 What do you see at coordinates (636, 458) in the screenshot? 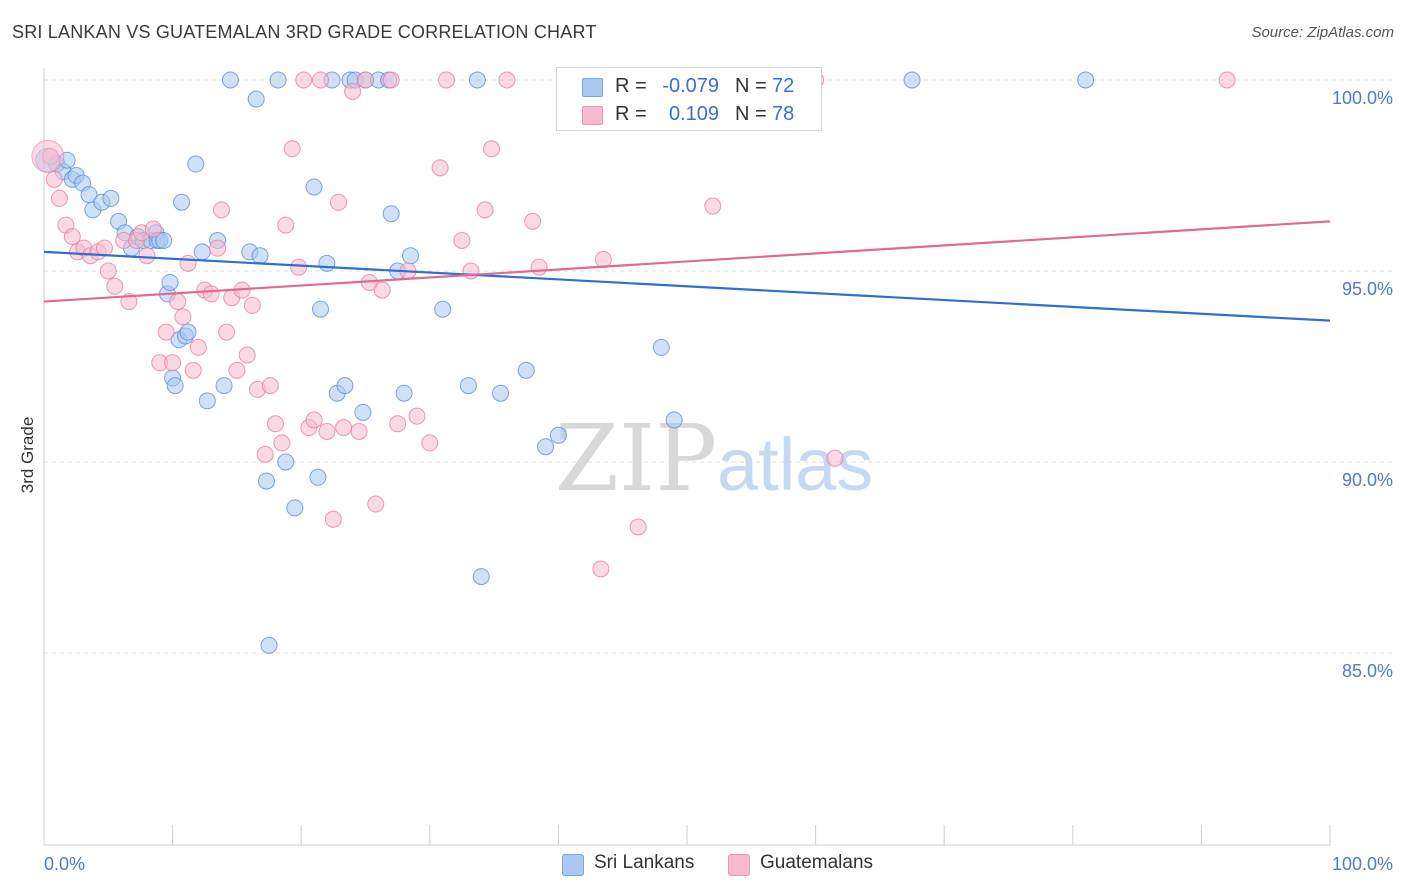
I see `watermark-zip: ZIP` at bounding box center [636, 458].